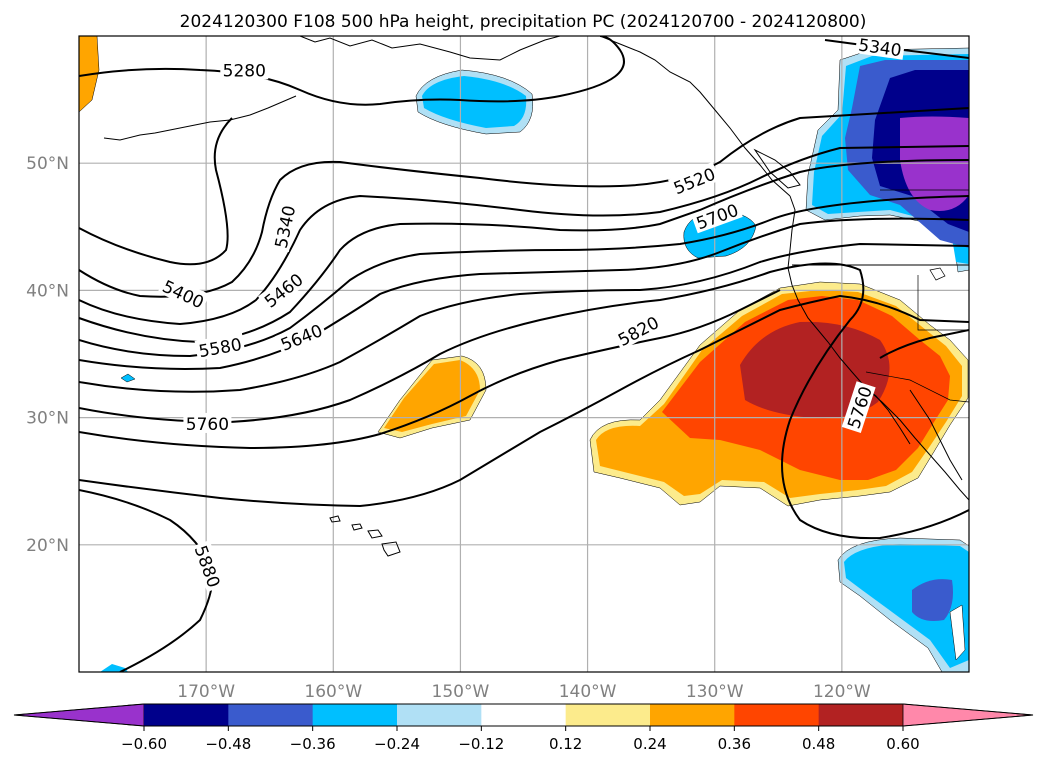  I want to click on lat-tick-label: 30°N, so click(47, 419).